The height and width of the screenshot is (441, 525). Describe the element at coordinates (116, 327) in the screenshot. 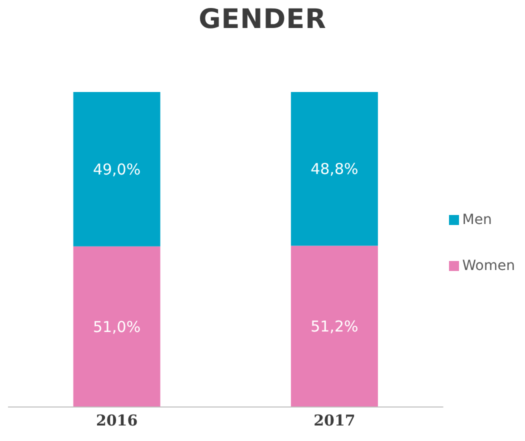

I see `data-label: 51,0%` at that location.